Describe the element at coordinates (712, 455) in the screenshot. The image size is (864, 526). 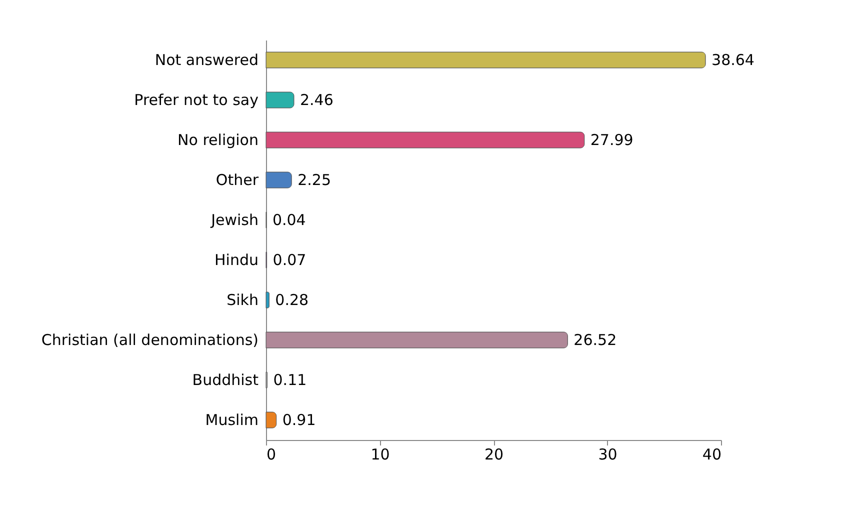
I see `x-tick-label: 40` at that location.